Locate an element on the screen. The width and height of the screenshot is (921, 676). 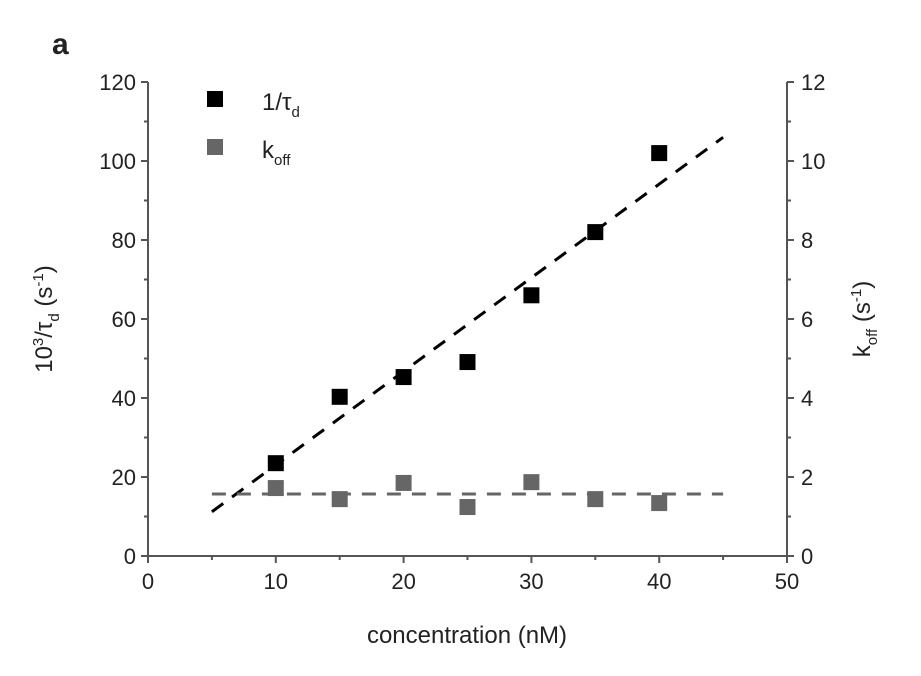
x-tick-label: 30 is located at coordinates (531, 581).